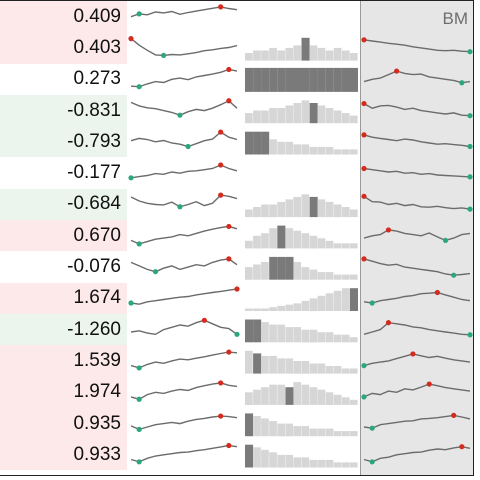  Describe the element at coordinates (63, 455) in the screenshot. I see `value-row: 0.933` at that location.